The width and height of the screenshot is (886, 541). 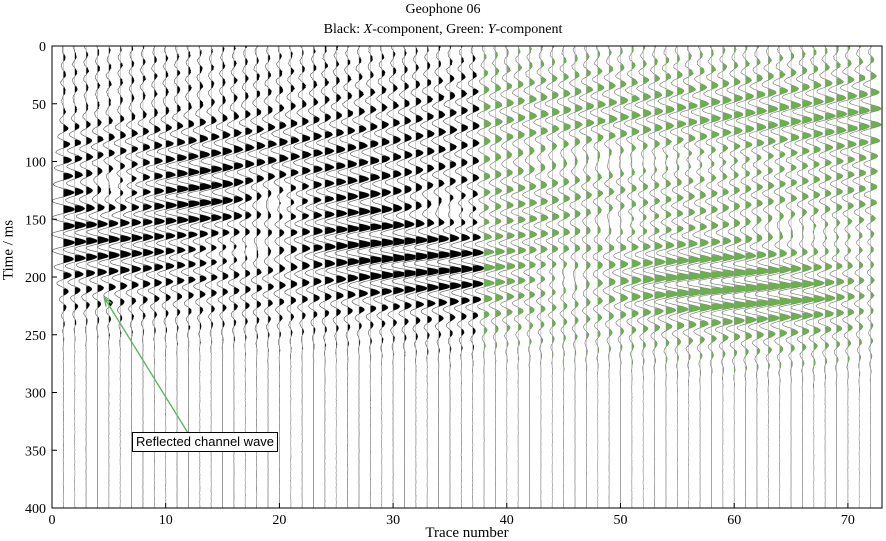 What do you see at coordinates (42, 47) in the screenshot?
I see `y-tick-label: 0` at bounding box center [42, 47].